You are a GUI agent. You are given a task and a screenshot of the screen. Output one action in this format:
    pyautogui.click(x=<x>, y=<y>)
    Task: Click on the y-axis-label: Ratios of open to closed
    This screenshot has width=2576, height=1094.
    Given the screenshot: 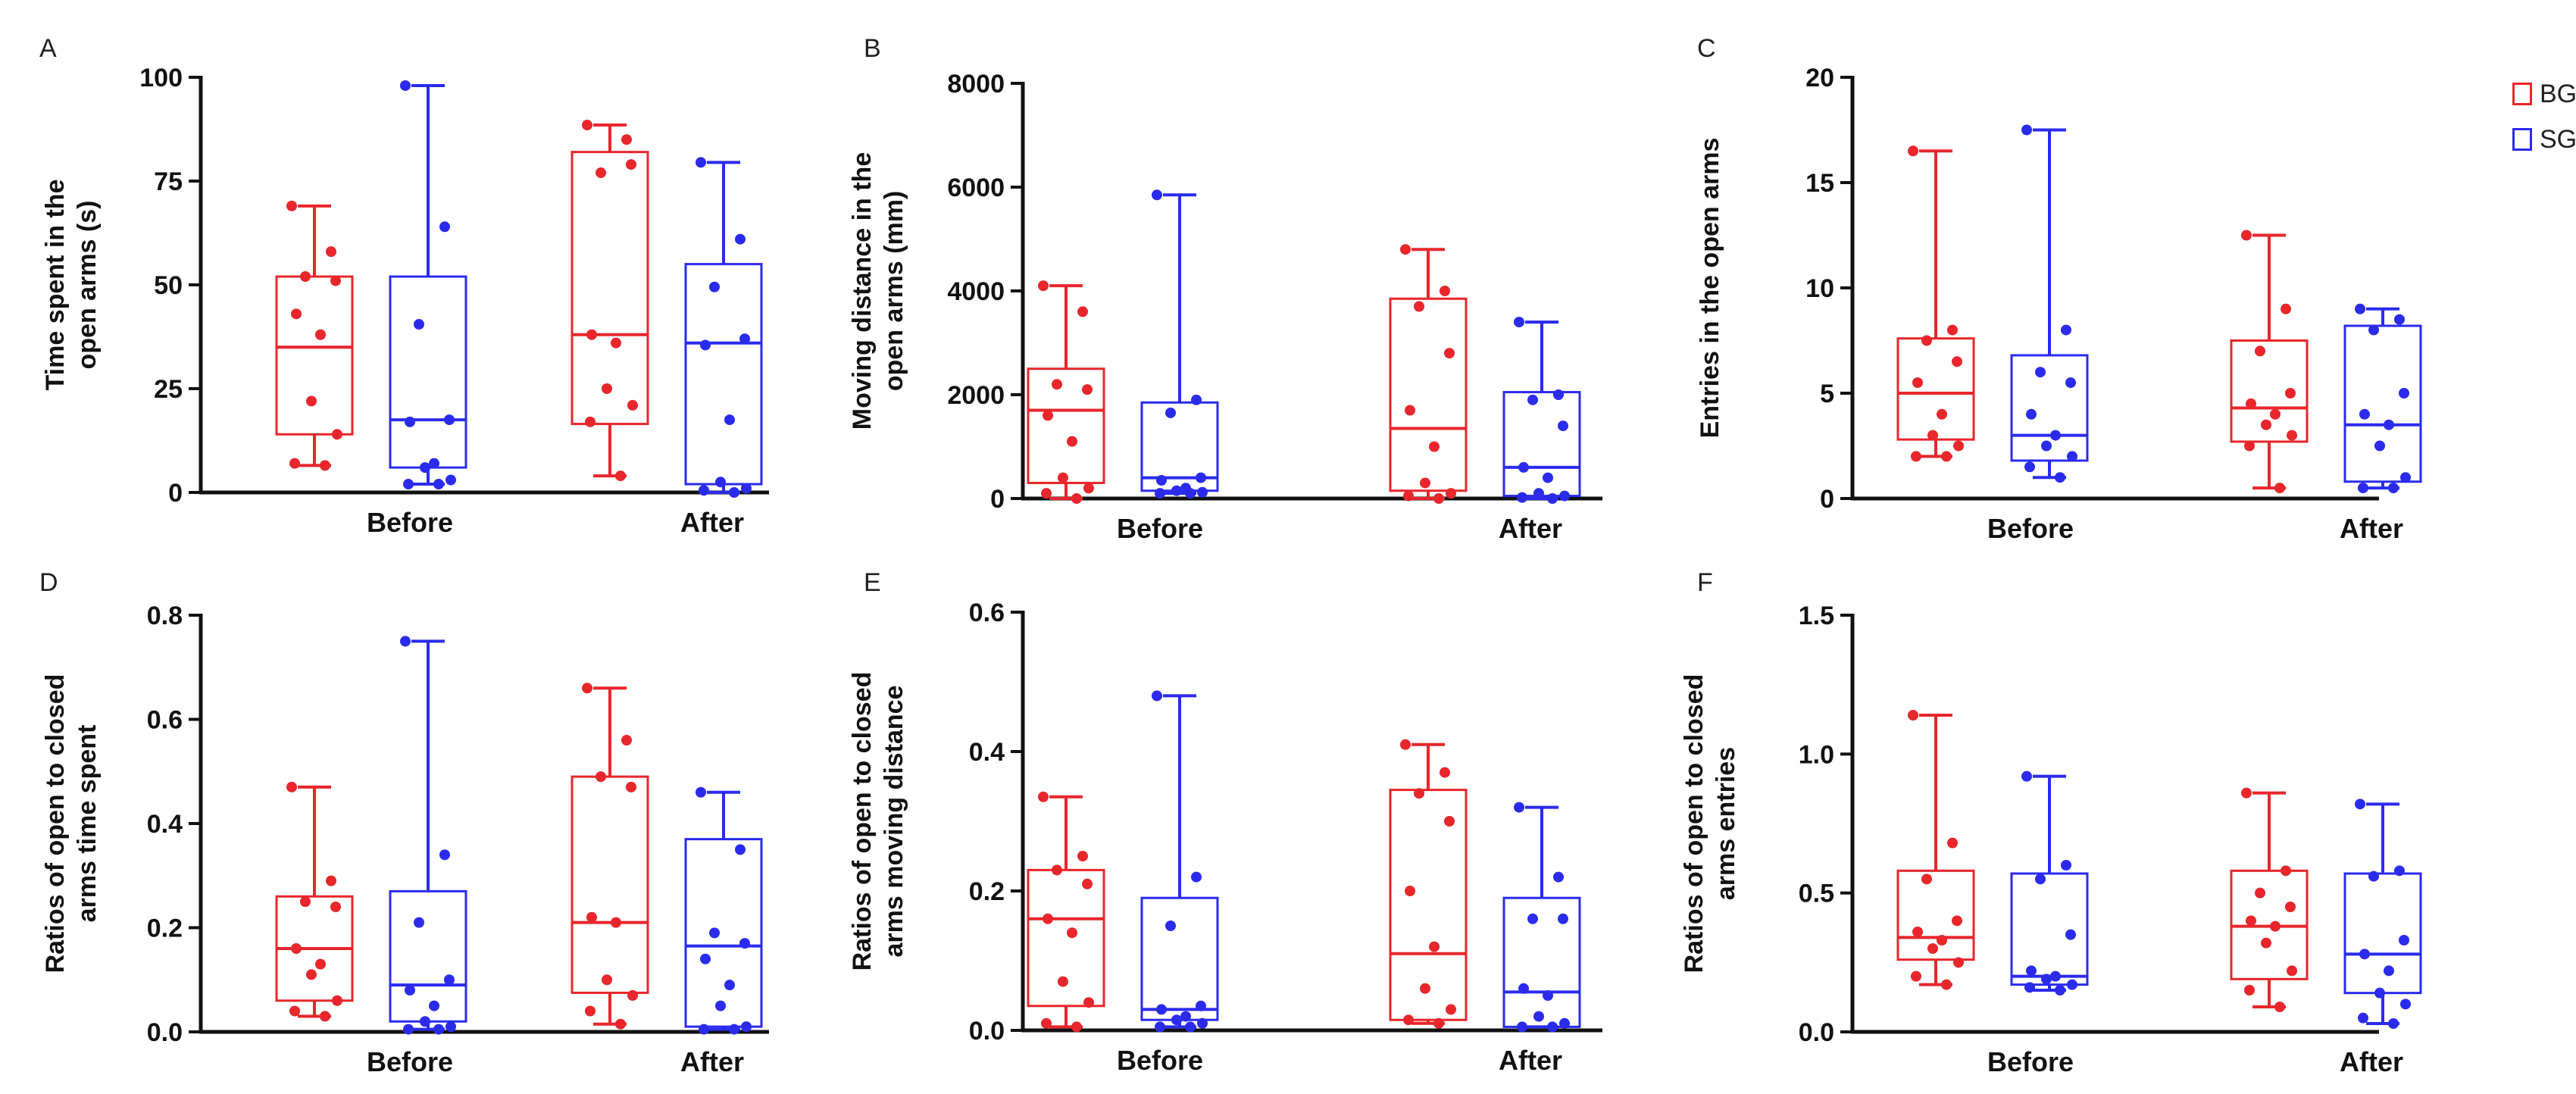 What is the action you would take?
    pyautogui.click(x=862, y=821)
    